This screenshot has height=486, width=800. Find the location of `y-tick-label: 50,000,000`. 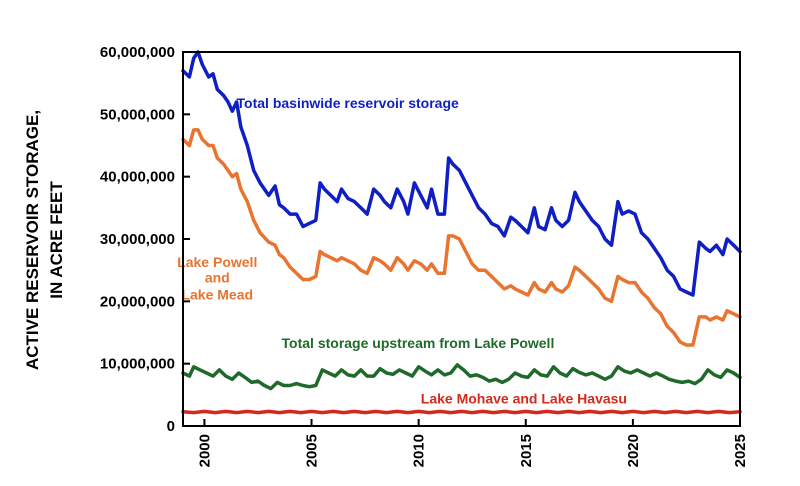

y-tick-label: 50,000,000 is located at coordinates (137, 114).